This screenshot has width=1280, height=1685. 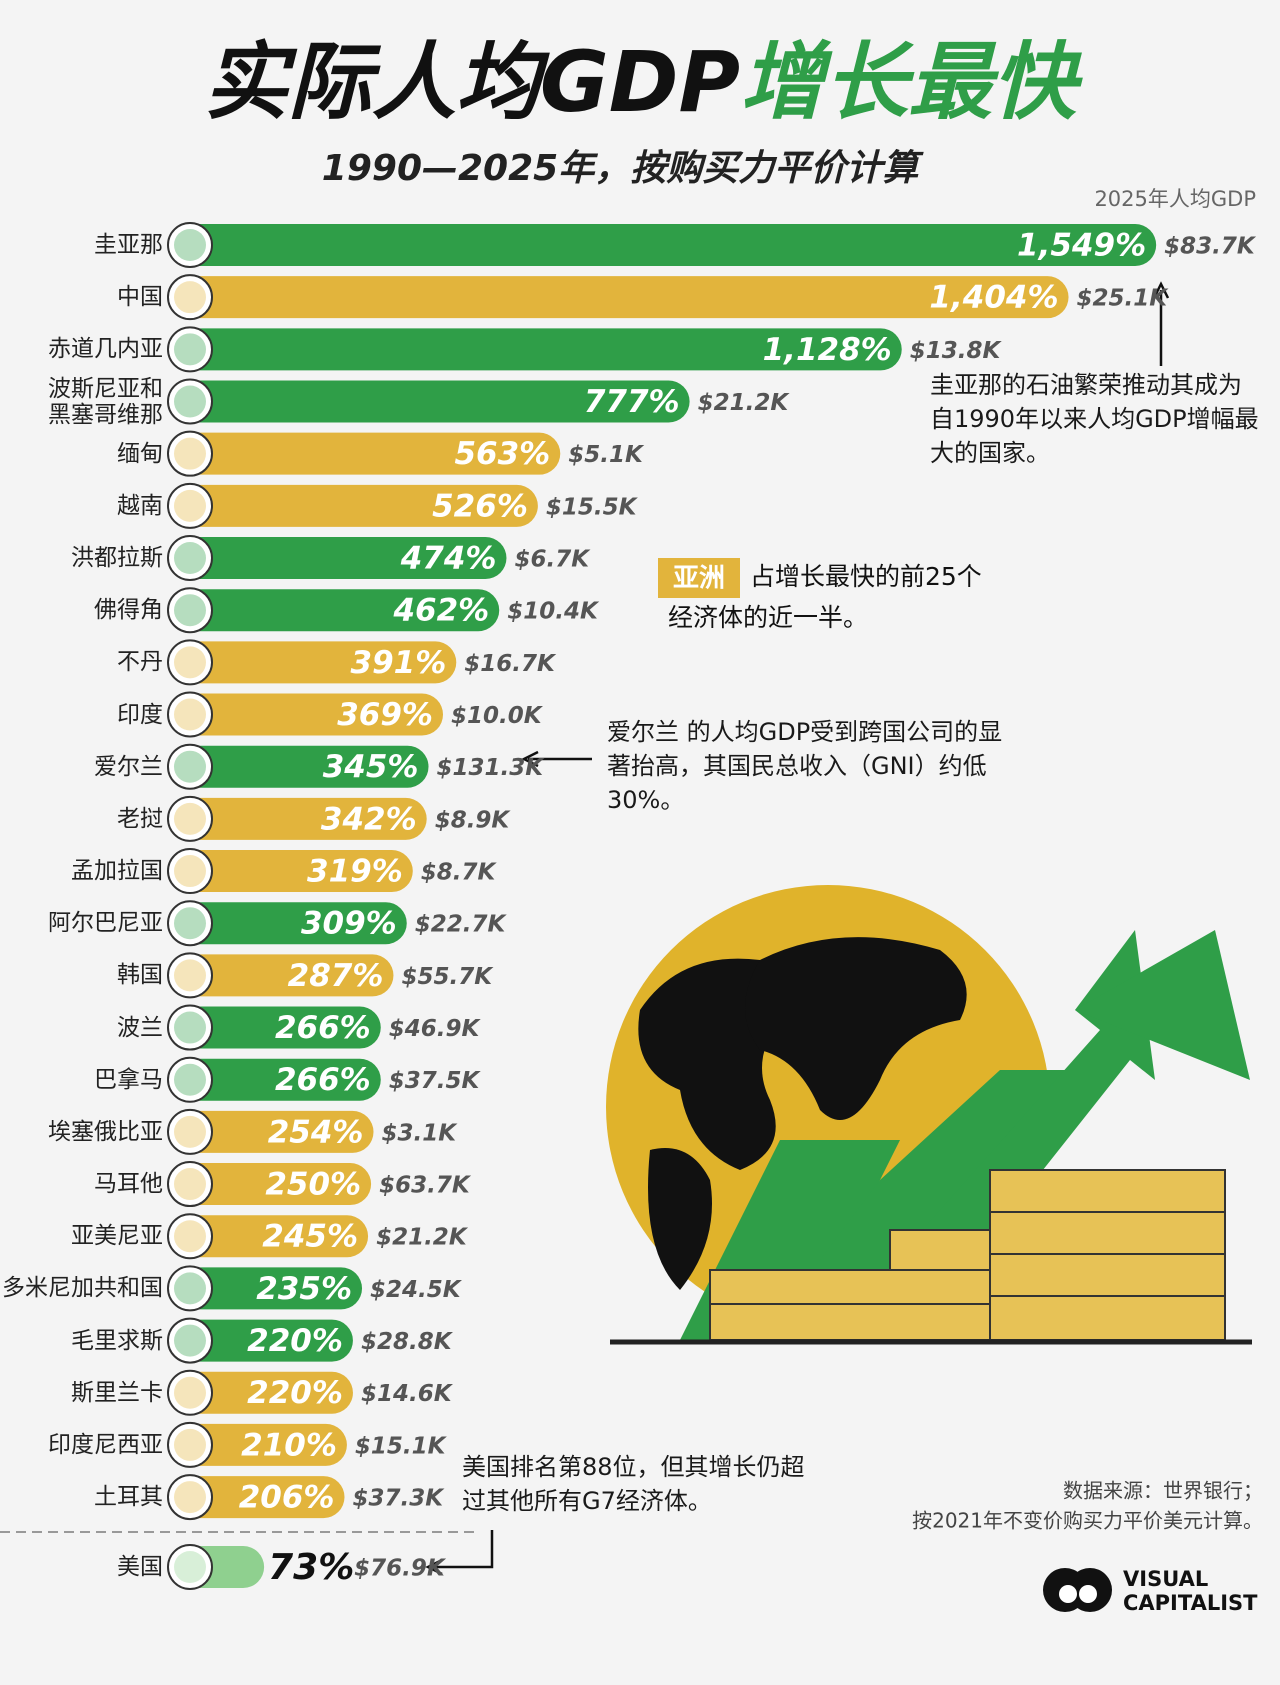 What do you see at coordinates (435, 1029) in the screenshot?
I see `gdp-label: $46.9K` at bounding box center [435, 1029].